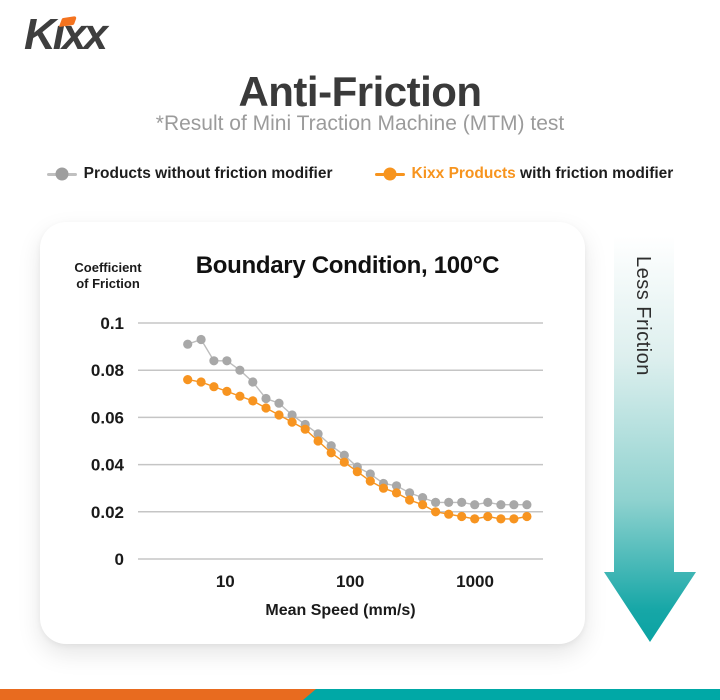 The width and height of the screenshot is (720, 700). I want to click on svg-text: 0, so click(119, 559).